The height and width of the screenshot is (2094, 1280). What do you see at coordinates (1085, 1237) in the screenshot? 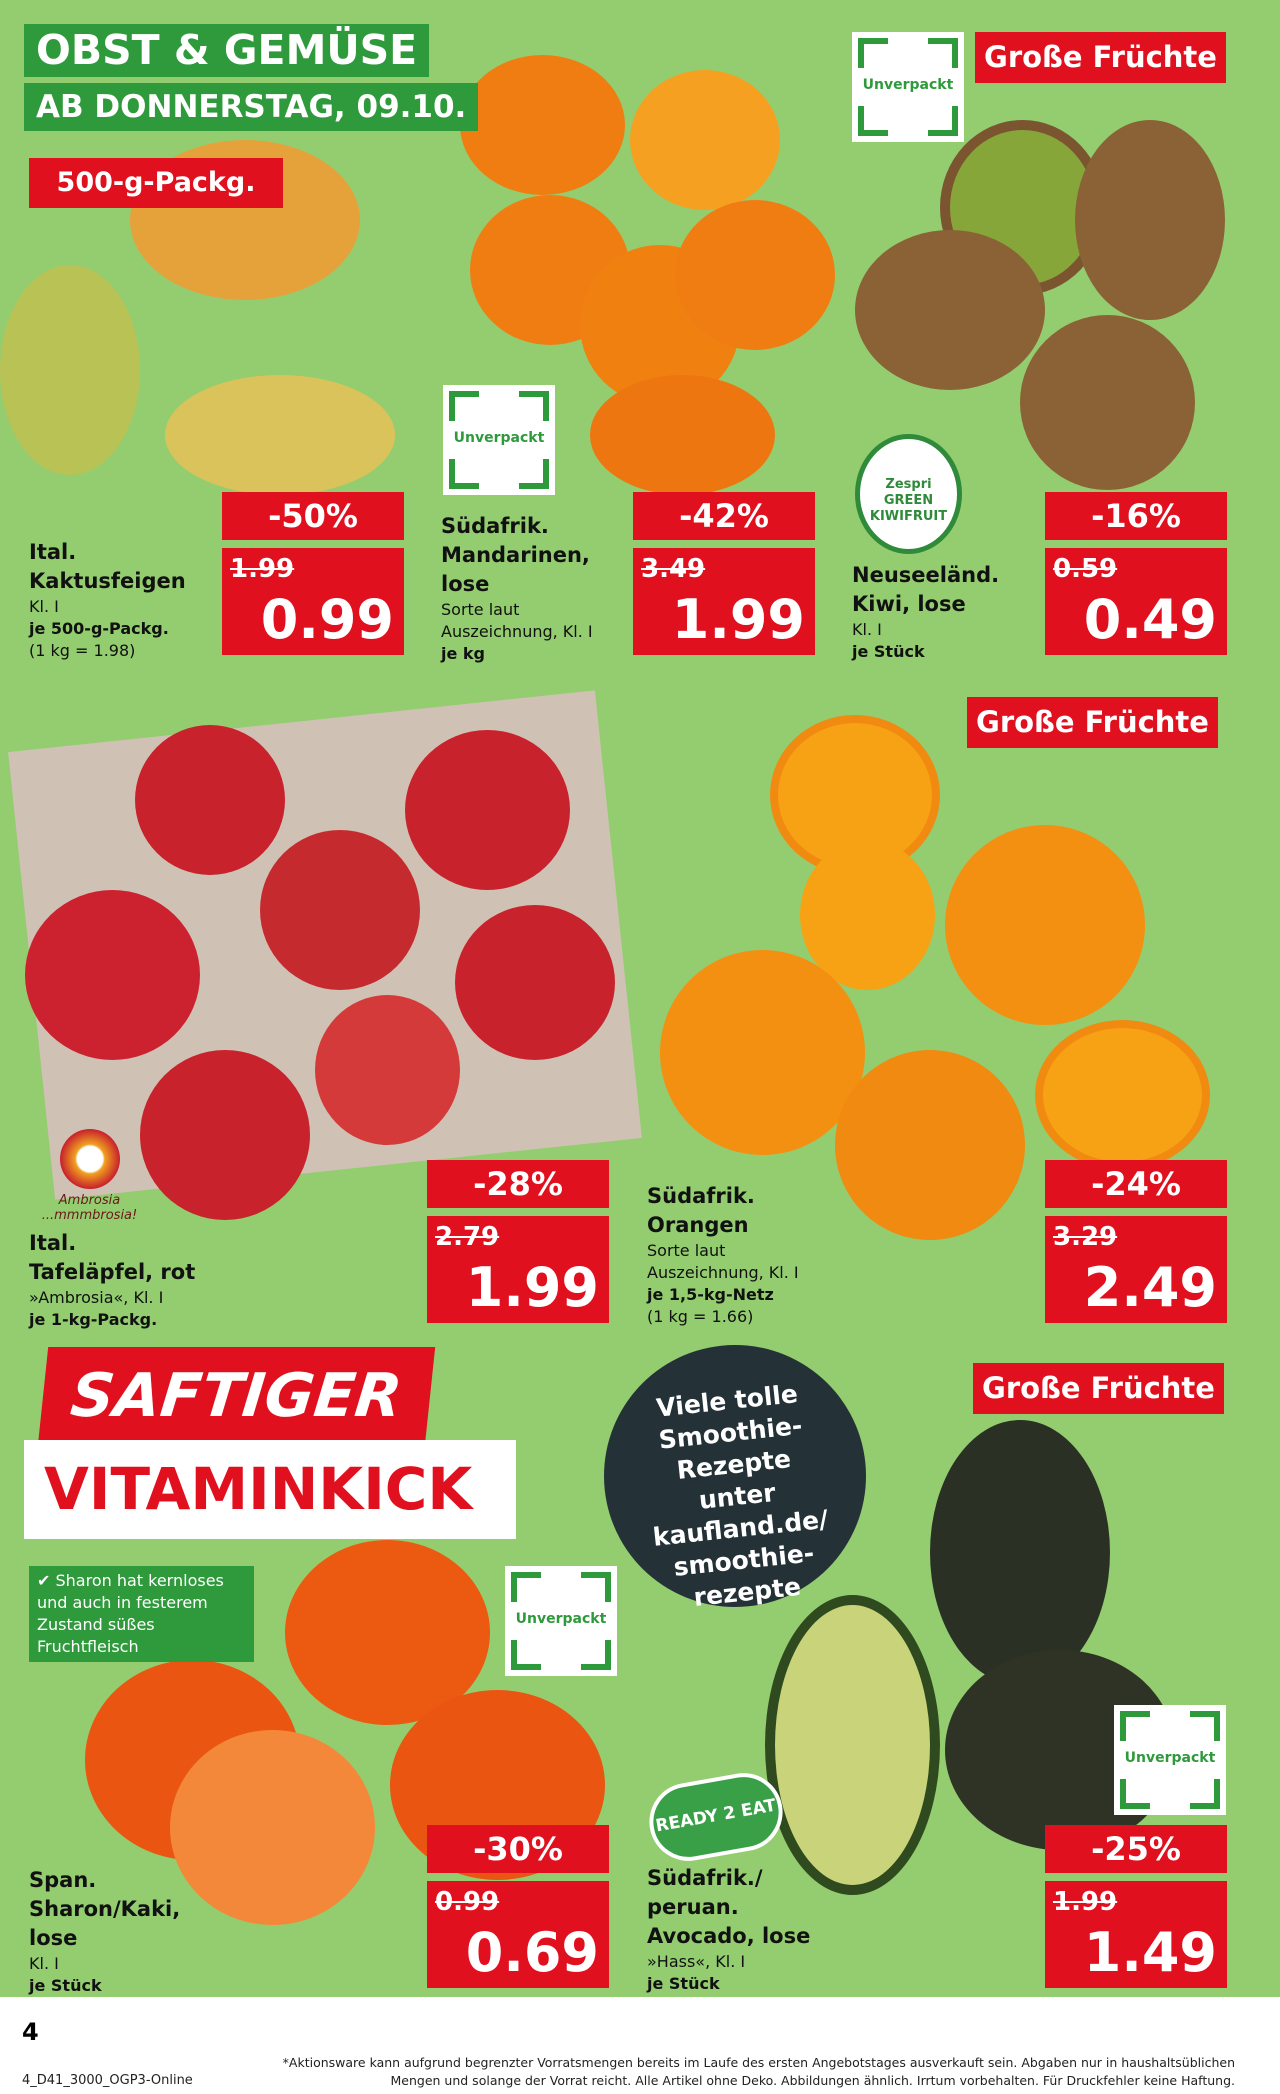
I see `old-price: 3.29` at bounding box center [1085, 1237].